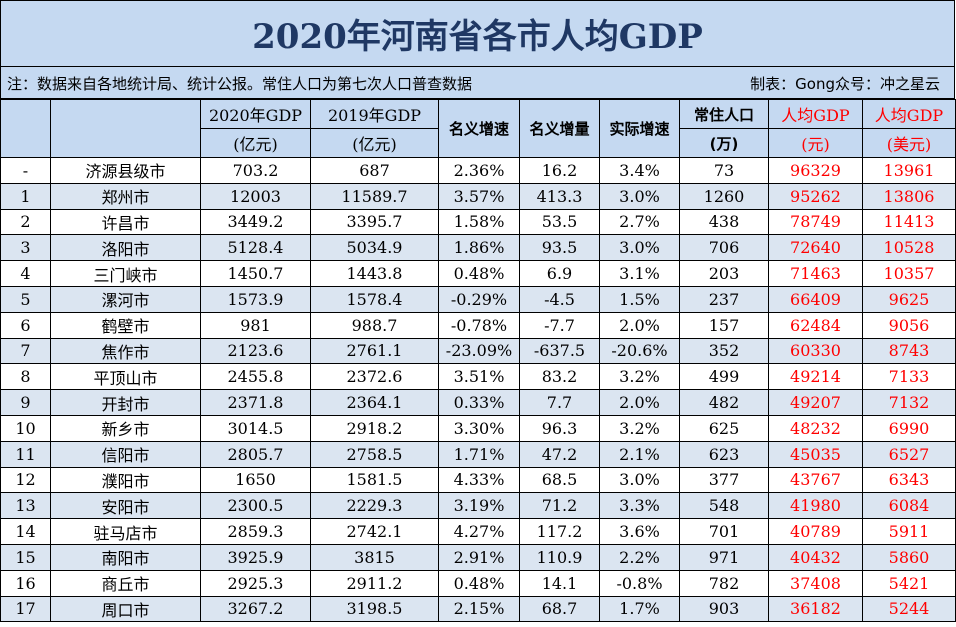  Describe the element at coordinates (374, 143) in the screenshot. I see `header-gdp2019-unit: (亿元)` at that location.